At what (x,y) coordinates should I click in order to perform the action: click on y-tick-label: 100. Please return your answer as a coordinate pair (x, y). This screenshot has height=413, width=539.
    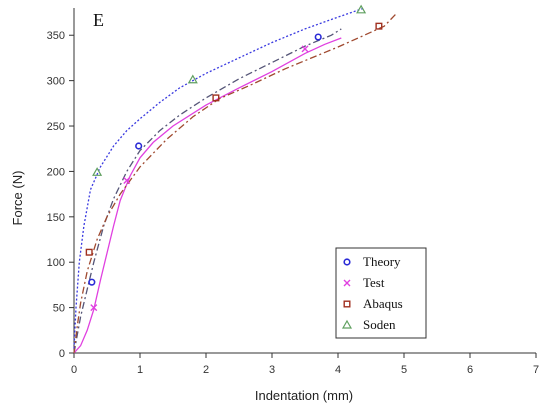
    Looking at the image, I should click on (56, 263).